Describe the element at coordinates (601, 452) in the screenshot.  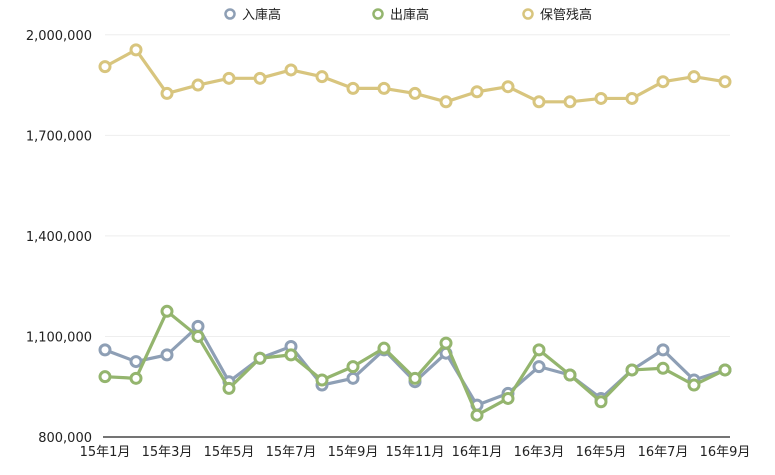
I see `x-tick-label: 16年5月` at that location.